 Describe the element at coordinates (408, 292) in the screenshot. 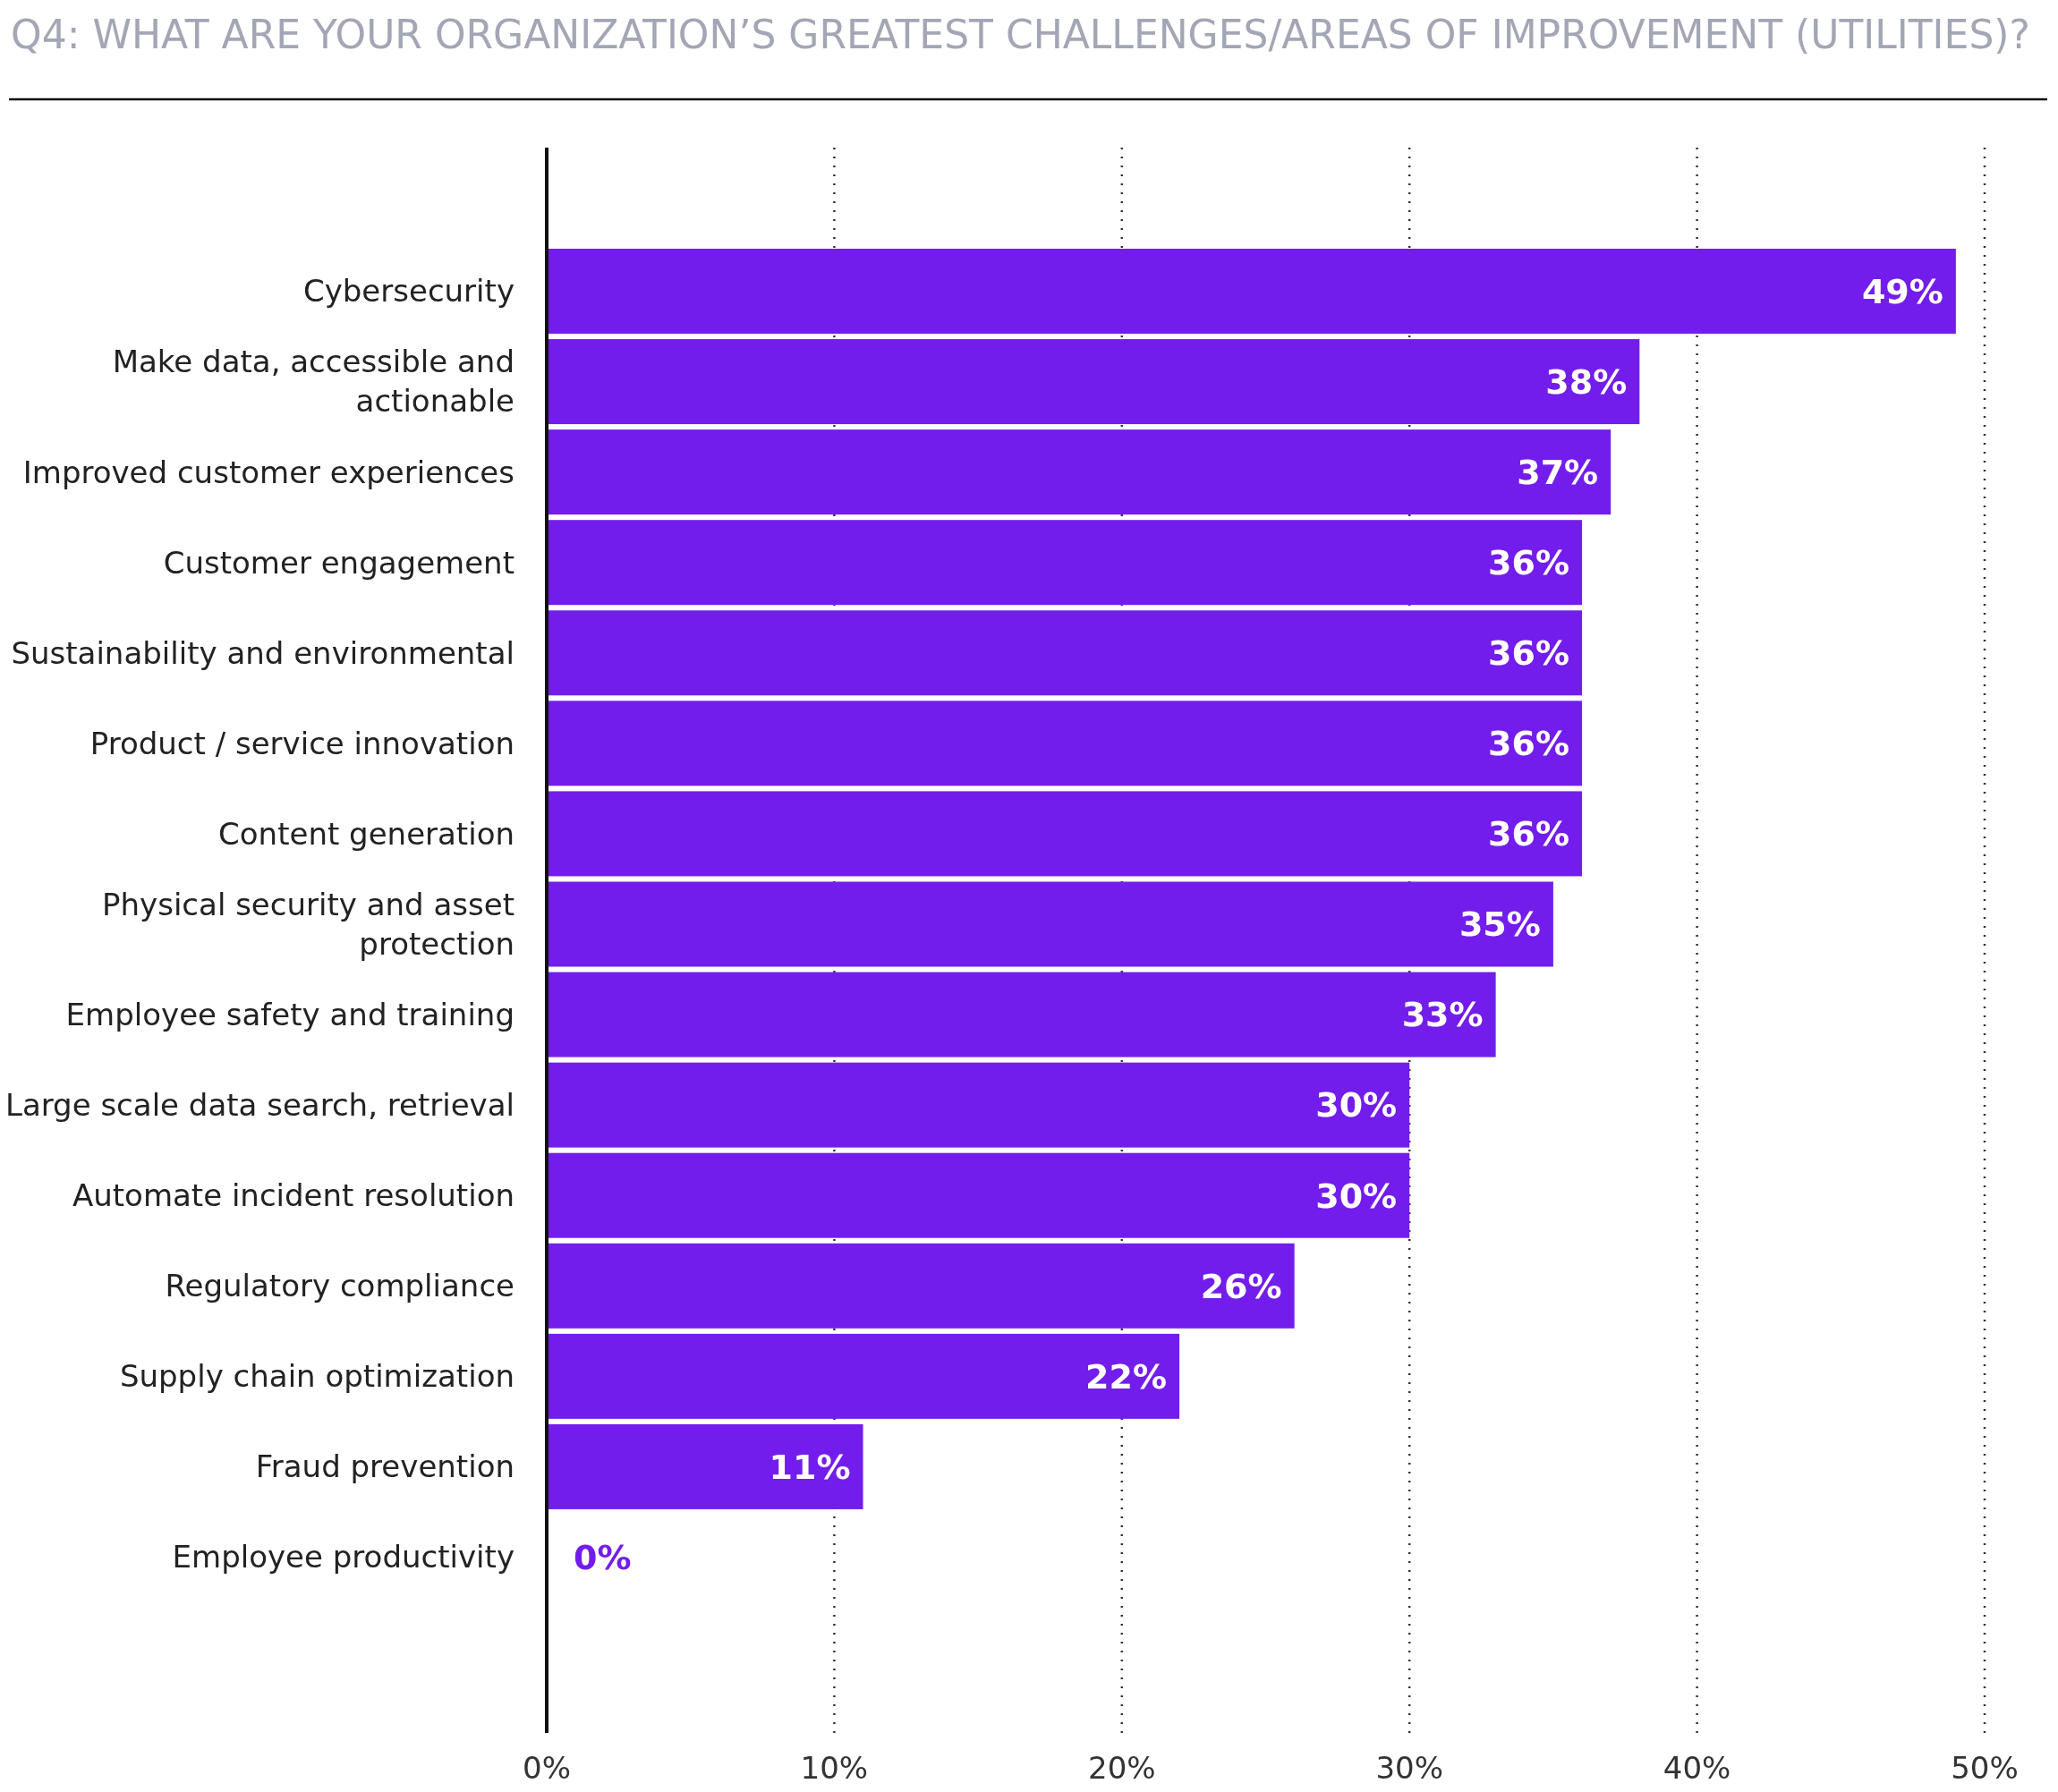

I see `y-tick-label: Cybersecurity` at that location.